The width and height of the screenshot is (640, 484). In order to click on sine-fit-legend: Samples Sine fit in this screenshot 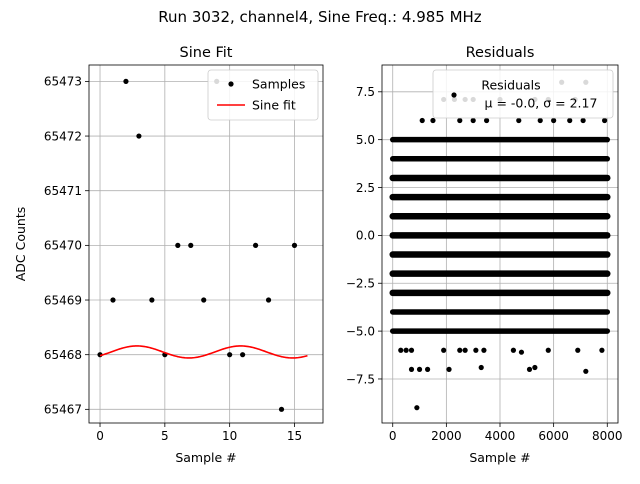, I will do `click(263, 95)`.